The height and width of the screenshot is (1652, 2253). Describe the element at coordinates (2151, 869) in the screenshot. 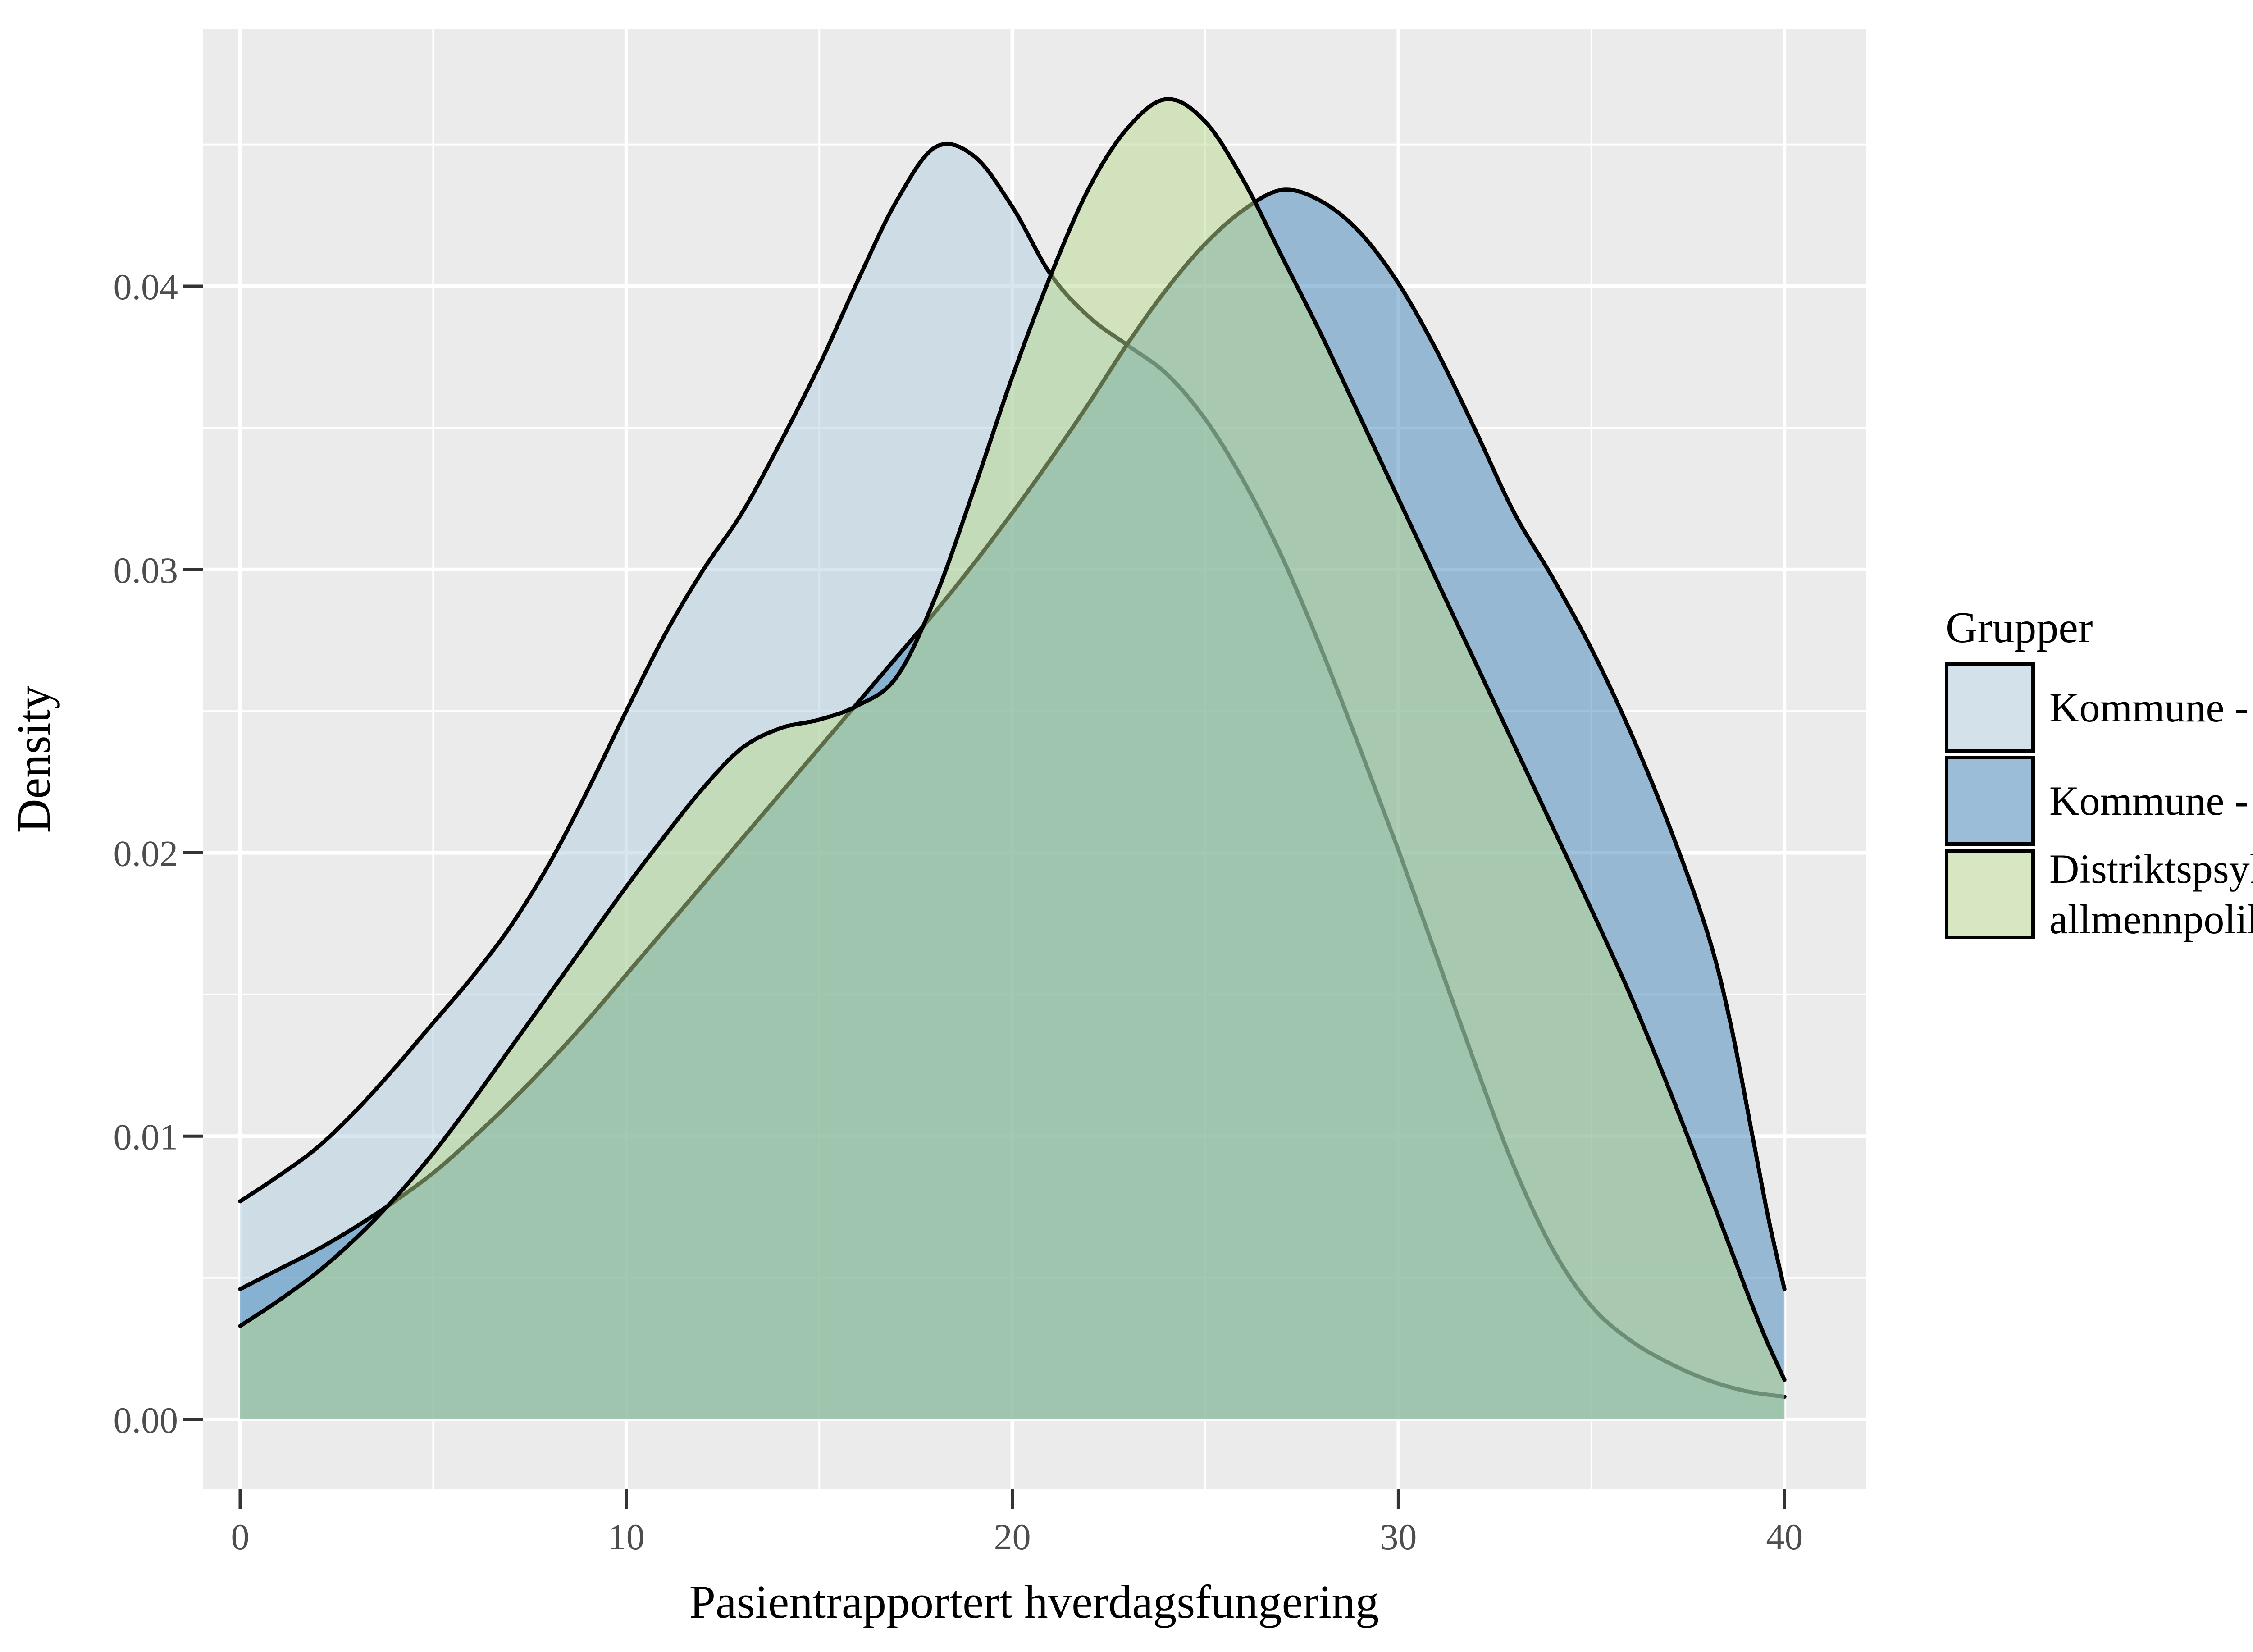

I see `legend-label-3: Distriktspsykiatrisk senter -` at that location.